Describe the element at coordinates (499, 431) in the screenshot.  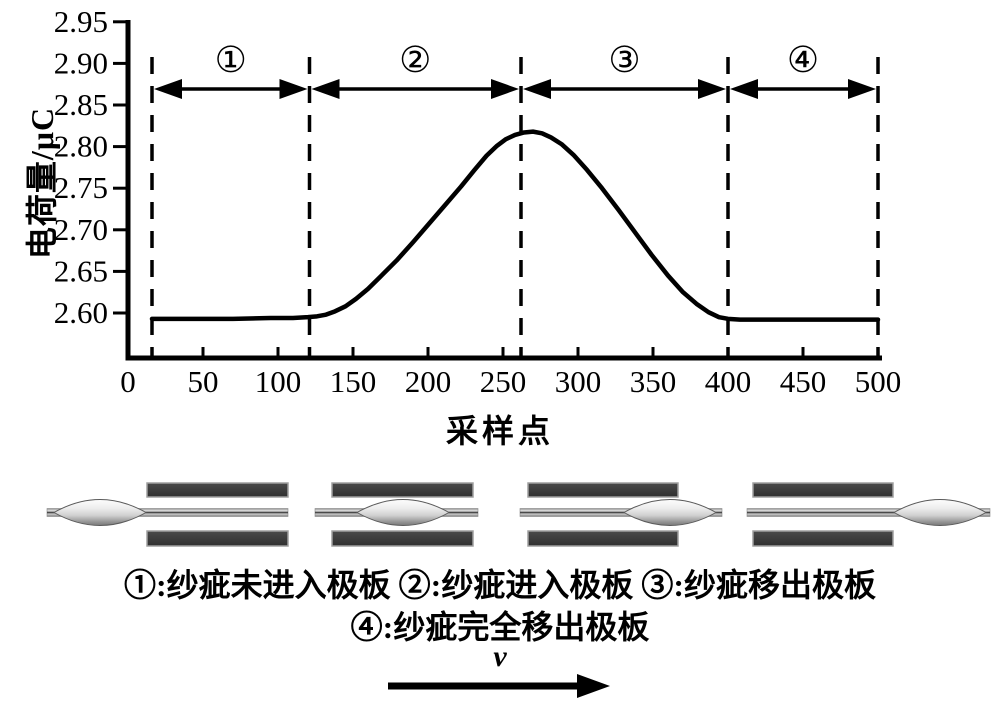
I see `x-axis-title: 采样点` at that location.